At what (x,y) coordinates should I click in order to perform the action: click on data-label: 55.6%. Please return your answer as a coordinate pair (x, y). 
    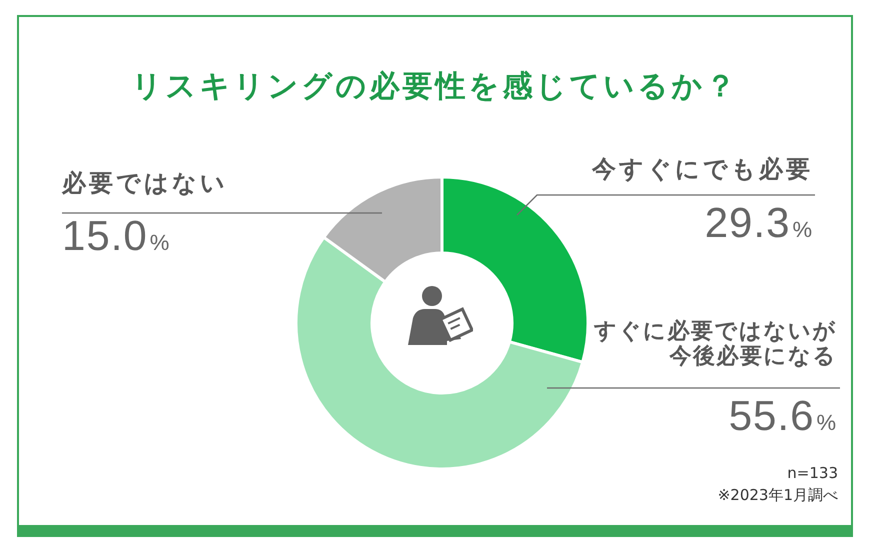
    Looking at the image, I should click on (782, 415).